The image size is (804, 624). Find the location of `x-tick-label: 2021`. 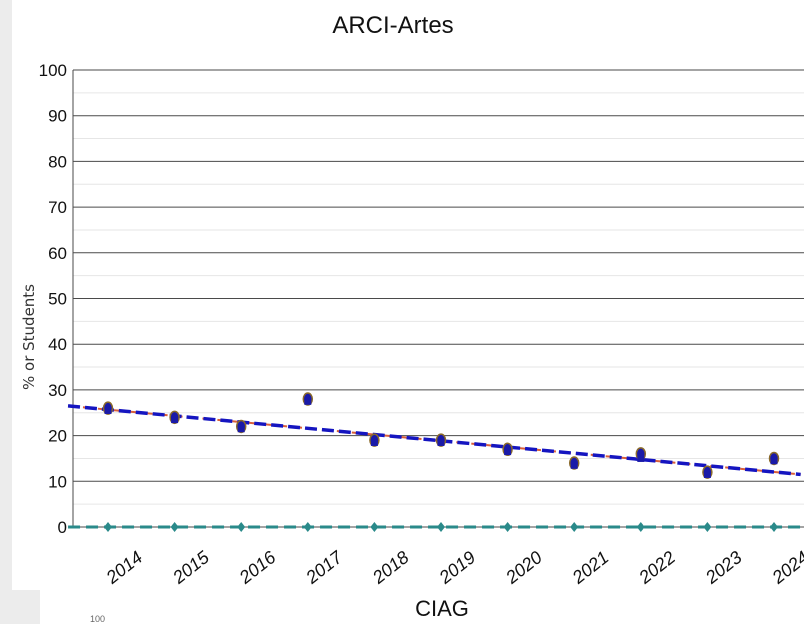

x-tick-label: 2021 is located at coordinates (590, 567).